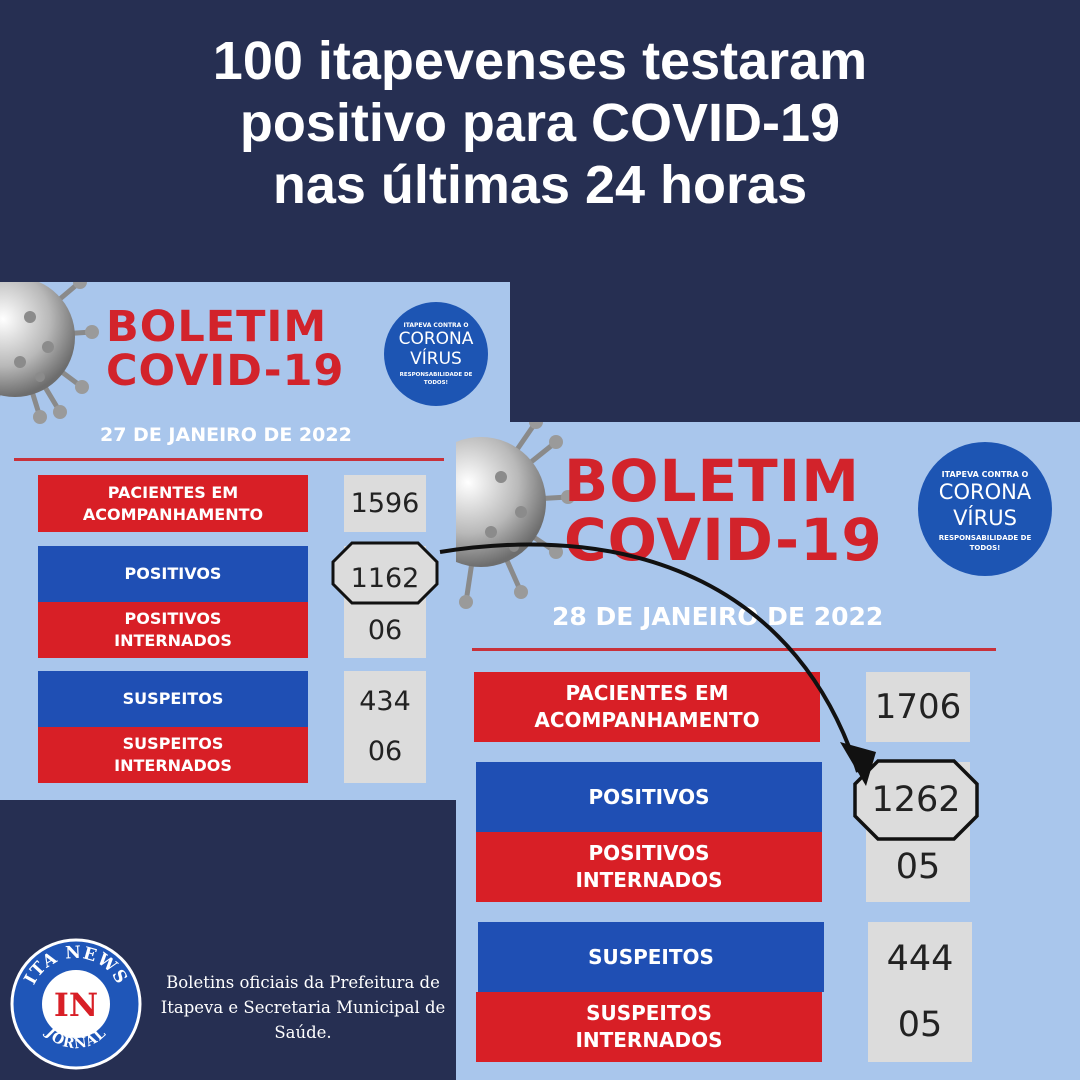 The image size is (1080, 1080). Describe the element at coordinates (540, 185) in the screenshot. I see `headline-line-3: nas últimas 24 horas` at that location.